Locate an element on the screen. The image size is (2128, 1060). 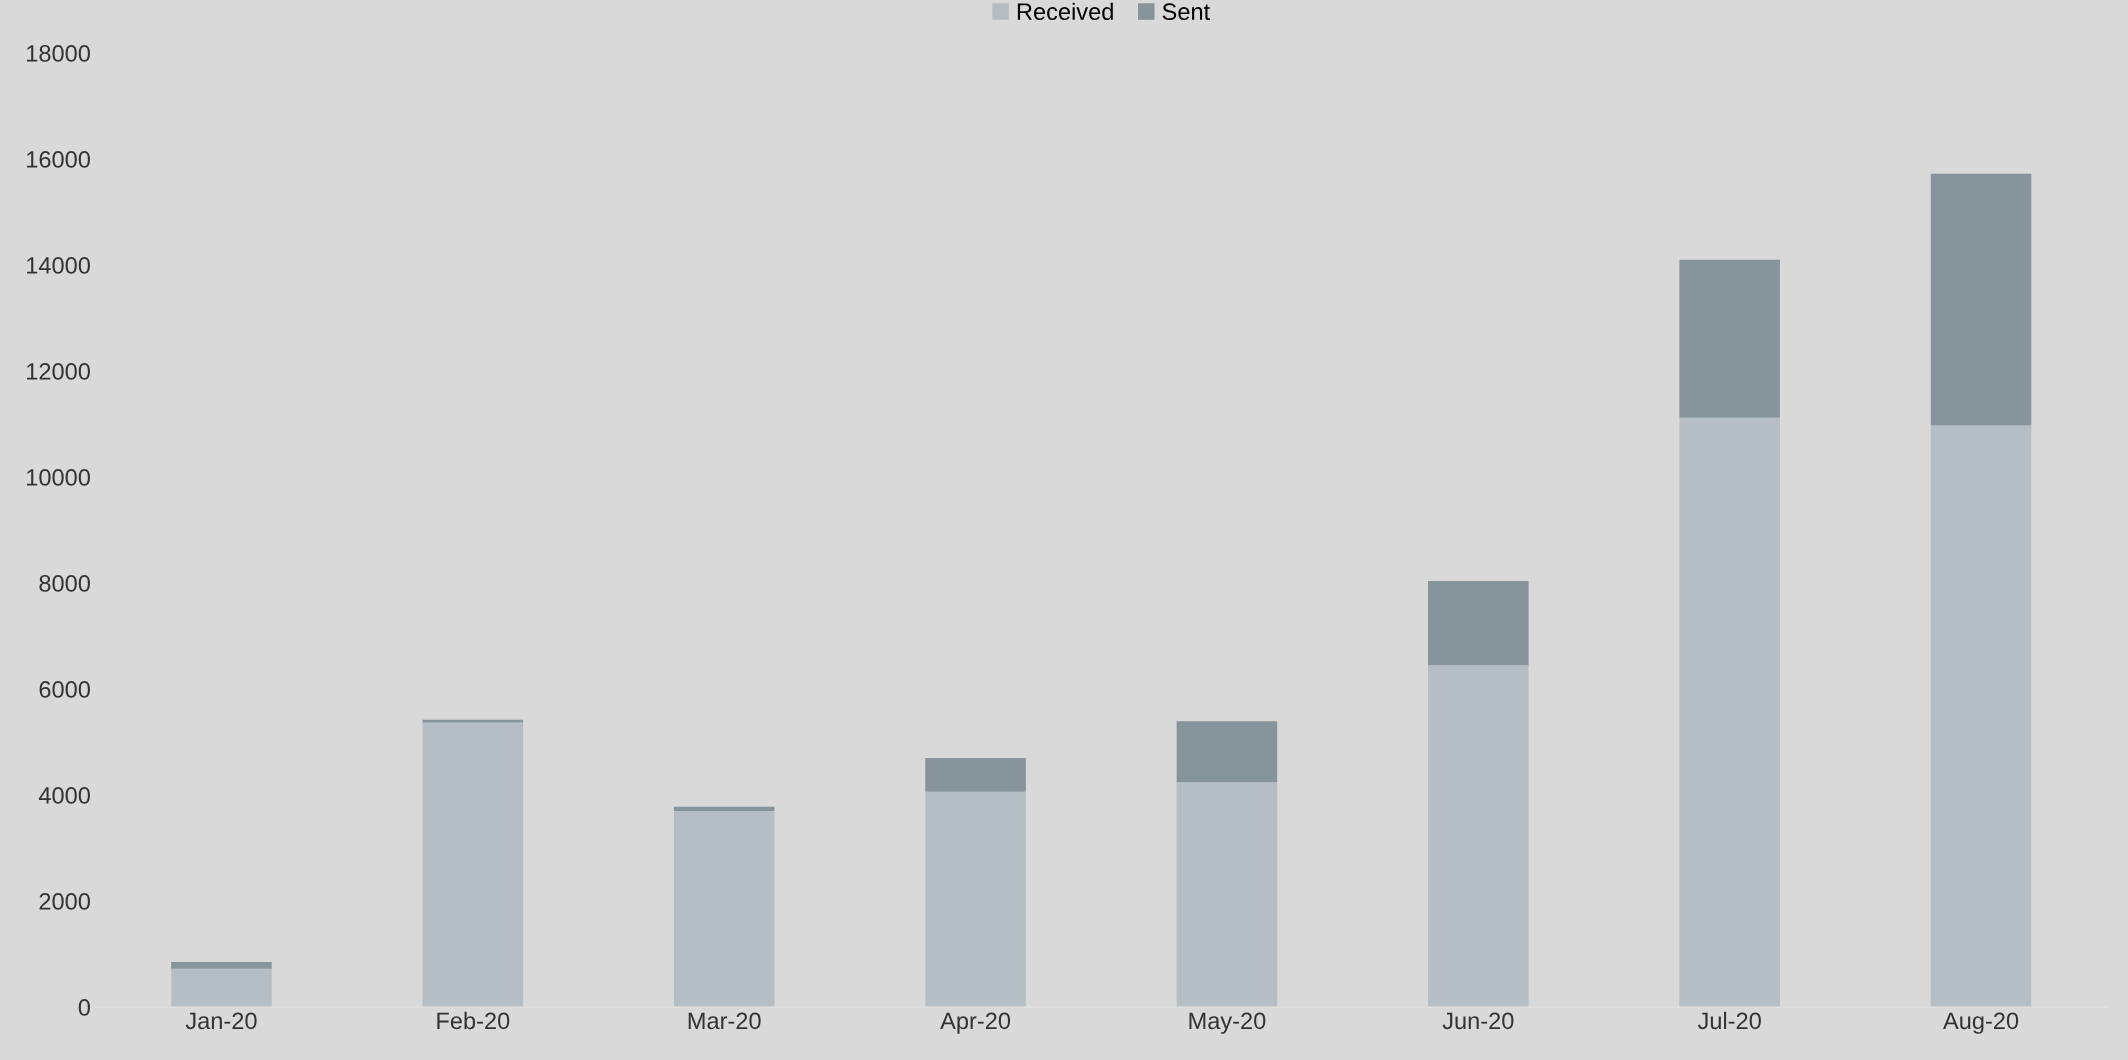
x-tick-label: Mar-20 is located at coordinates (724, 1021).